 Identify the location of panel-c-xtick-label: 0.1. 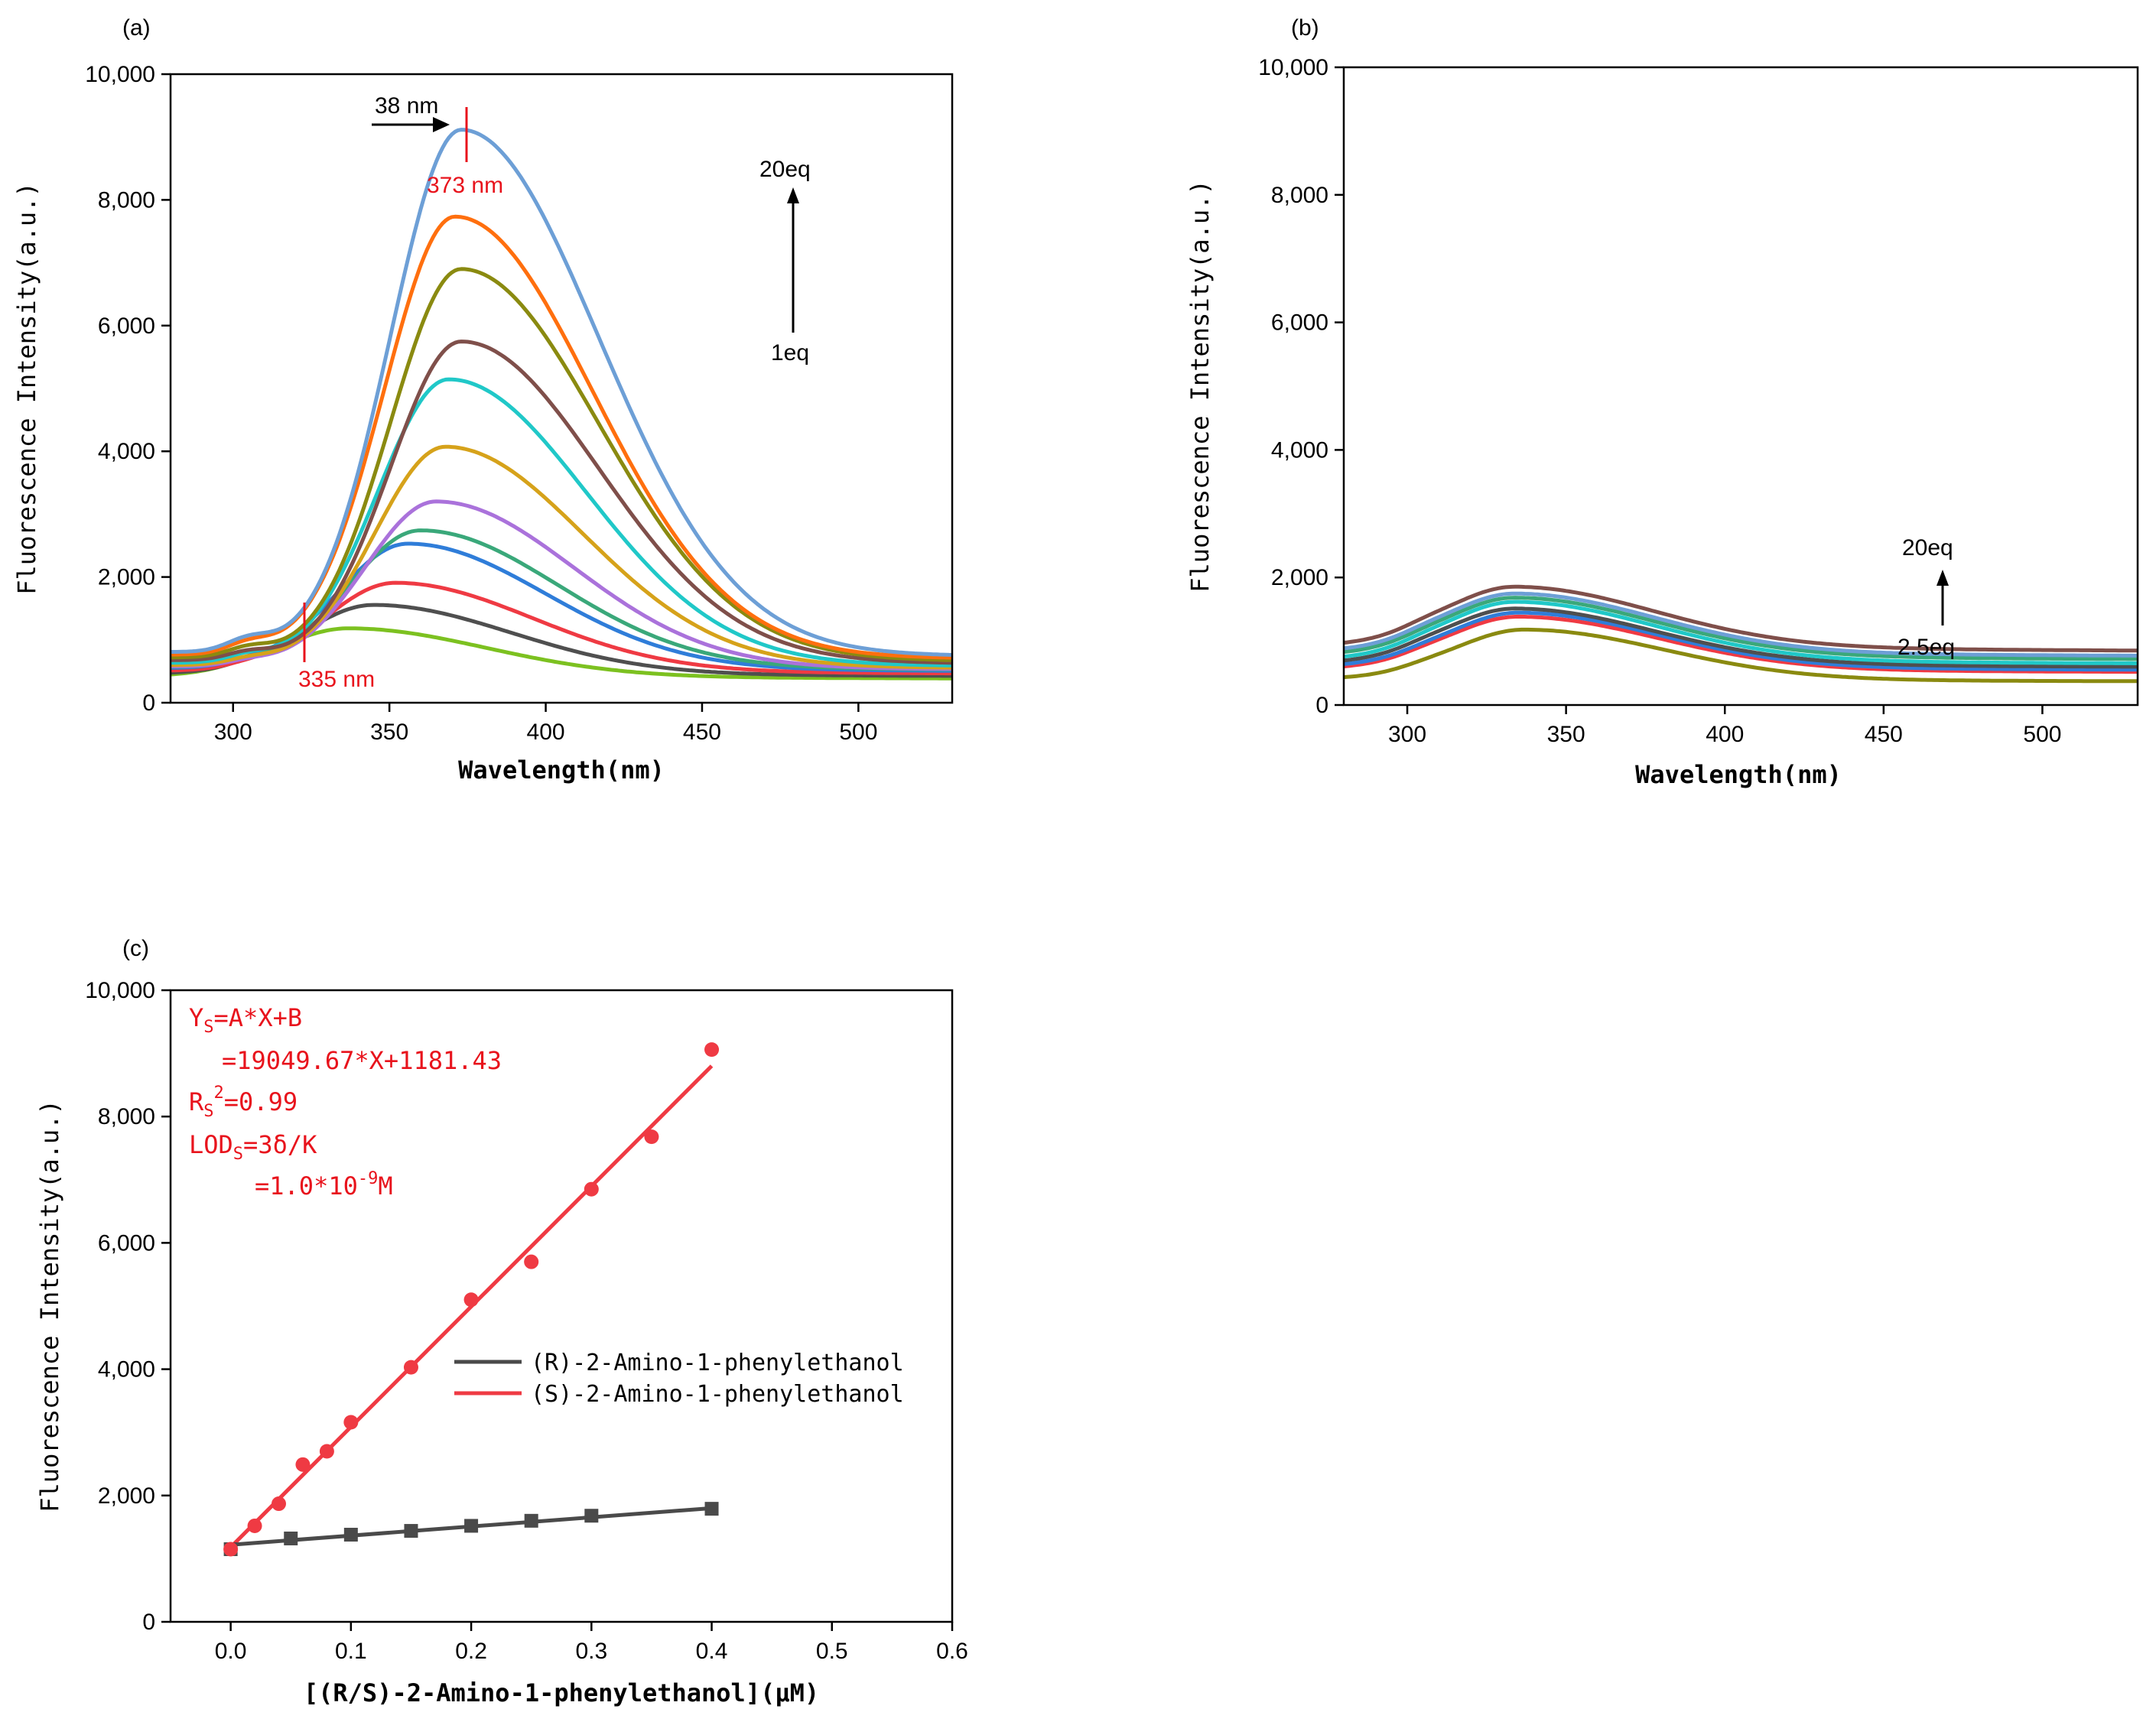
(351, 1652).